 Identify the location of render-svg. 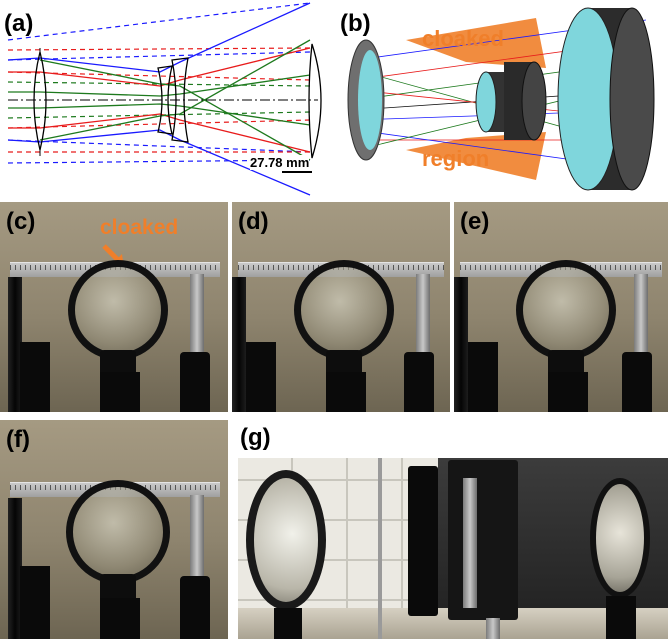
(501, 99).